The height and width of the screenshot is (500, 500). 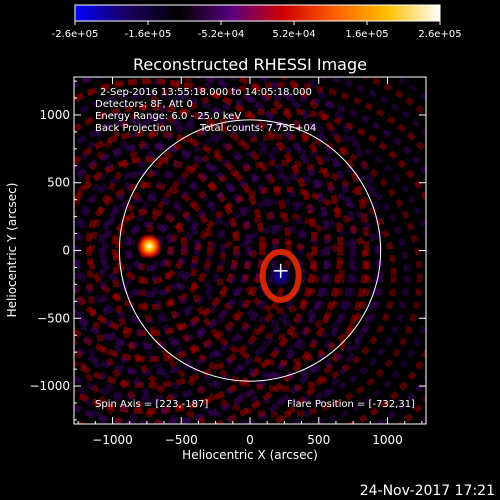 What do you see at coordinates (181, 440) in the screenshot?
I see `x-tick-label: −500` at bounding box center [181, 440].